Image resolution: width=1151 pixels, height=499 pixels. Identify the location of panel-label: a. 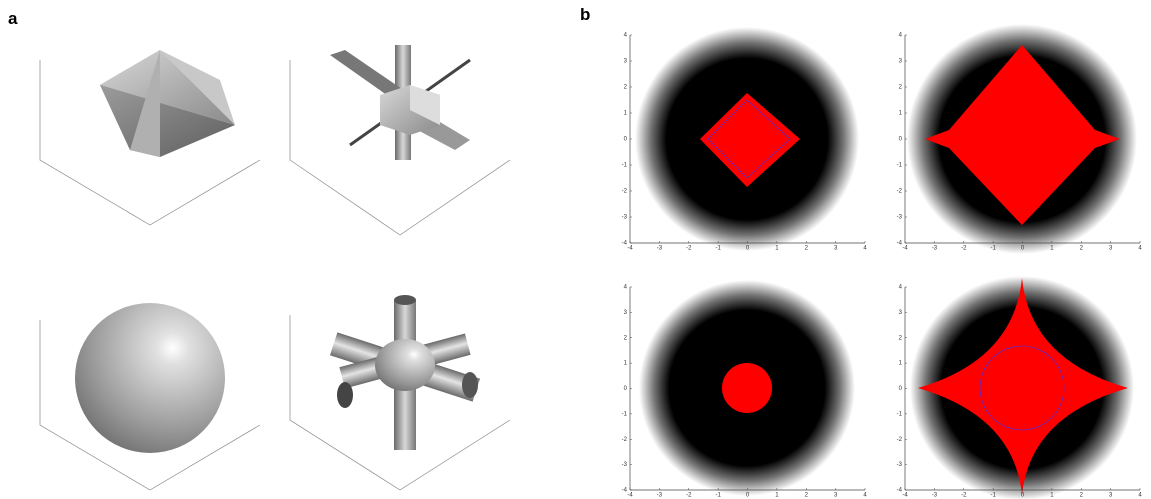
(13, 18).